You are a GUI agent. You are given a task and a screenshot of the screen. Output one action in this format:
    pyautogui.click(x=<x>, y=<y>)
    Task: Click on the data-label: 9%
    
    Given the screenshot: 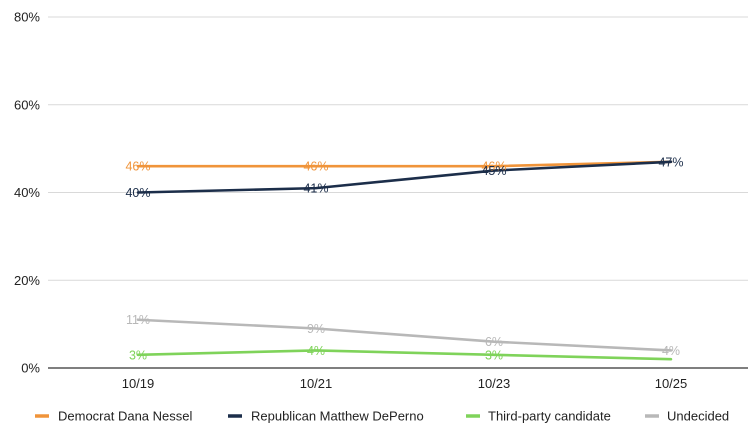 What is the action you would take?
    pyautogui.click(x=316, y=329)
    